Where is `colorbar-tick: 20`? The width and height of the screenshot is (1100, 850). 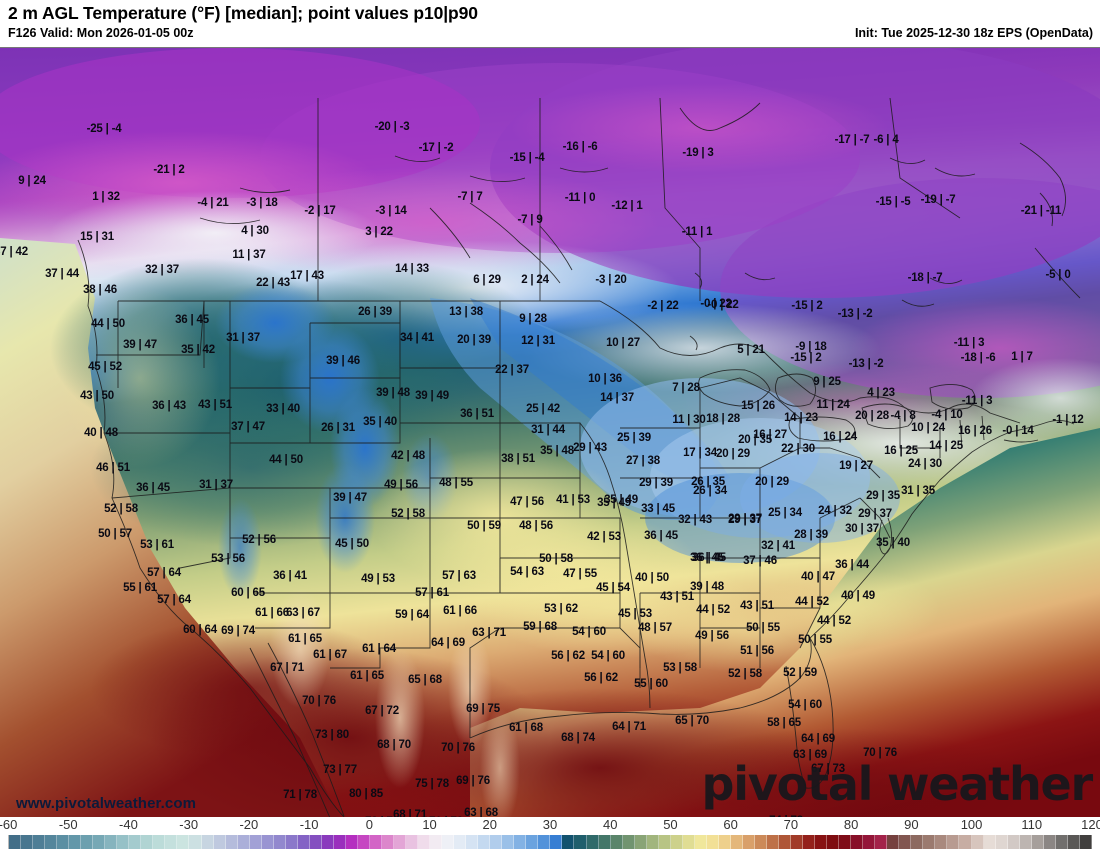 colorbar-tick: 20 is located at coordinates (489, 824).